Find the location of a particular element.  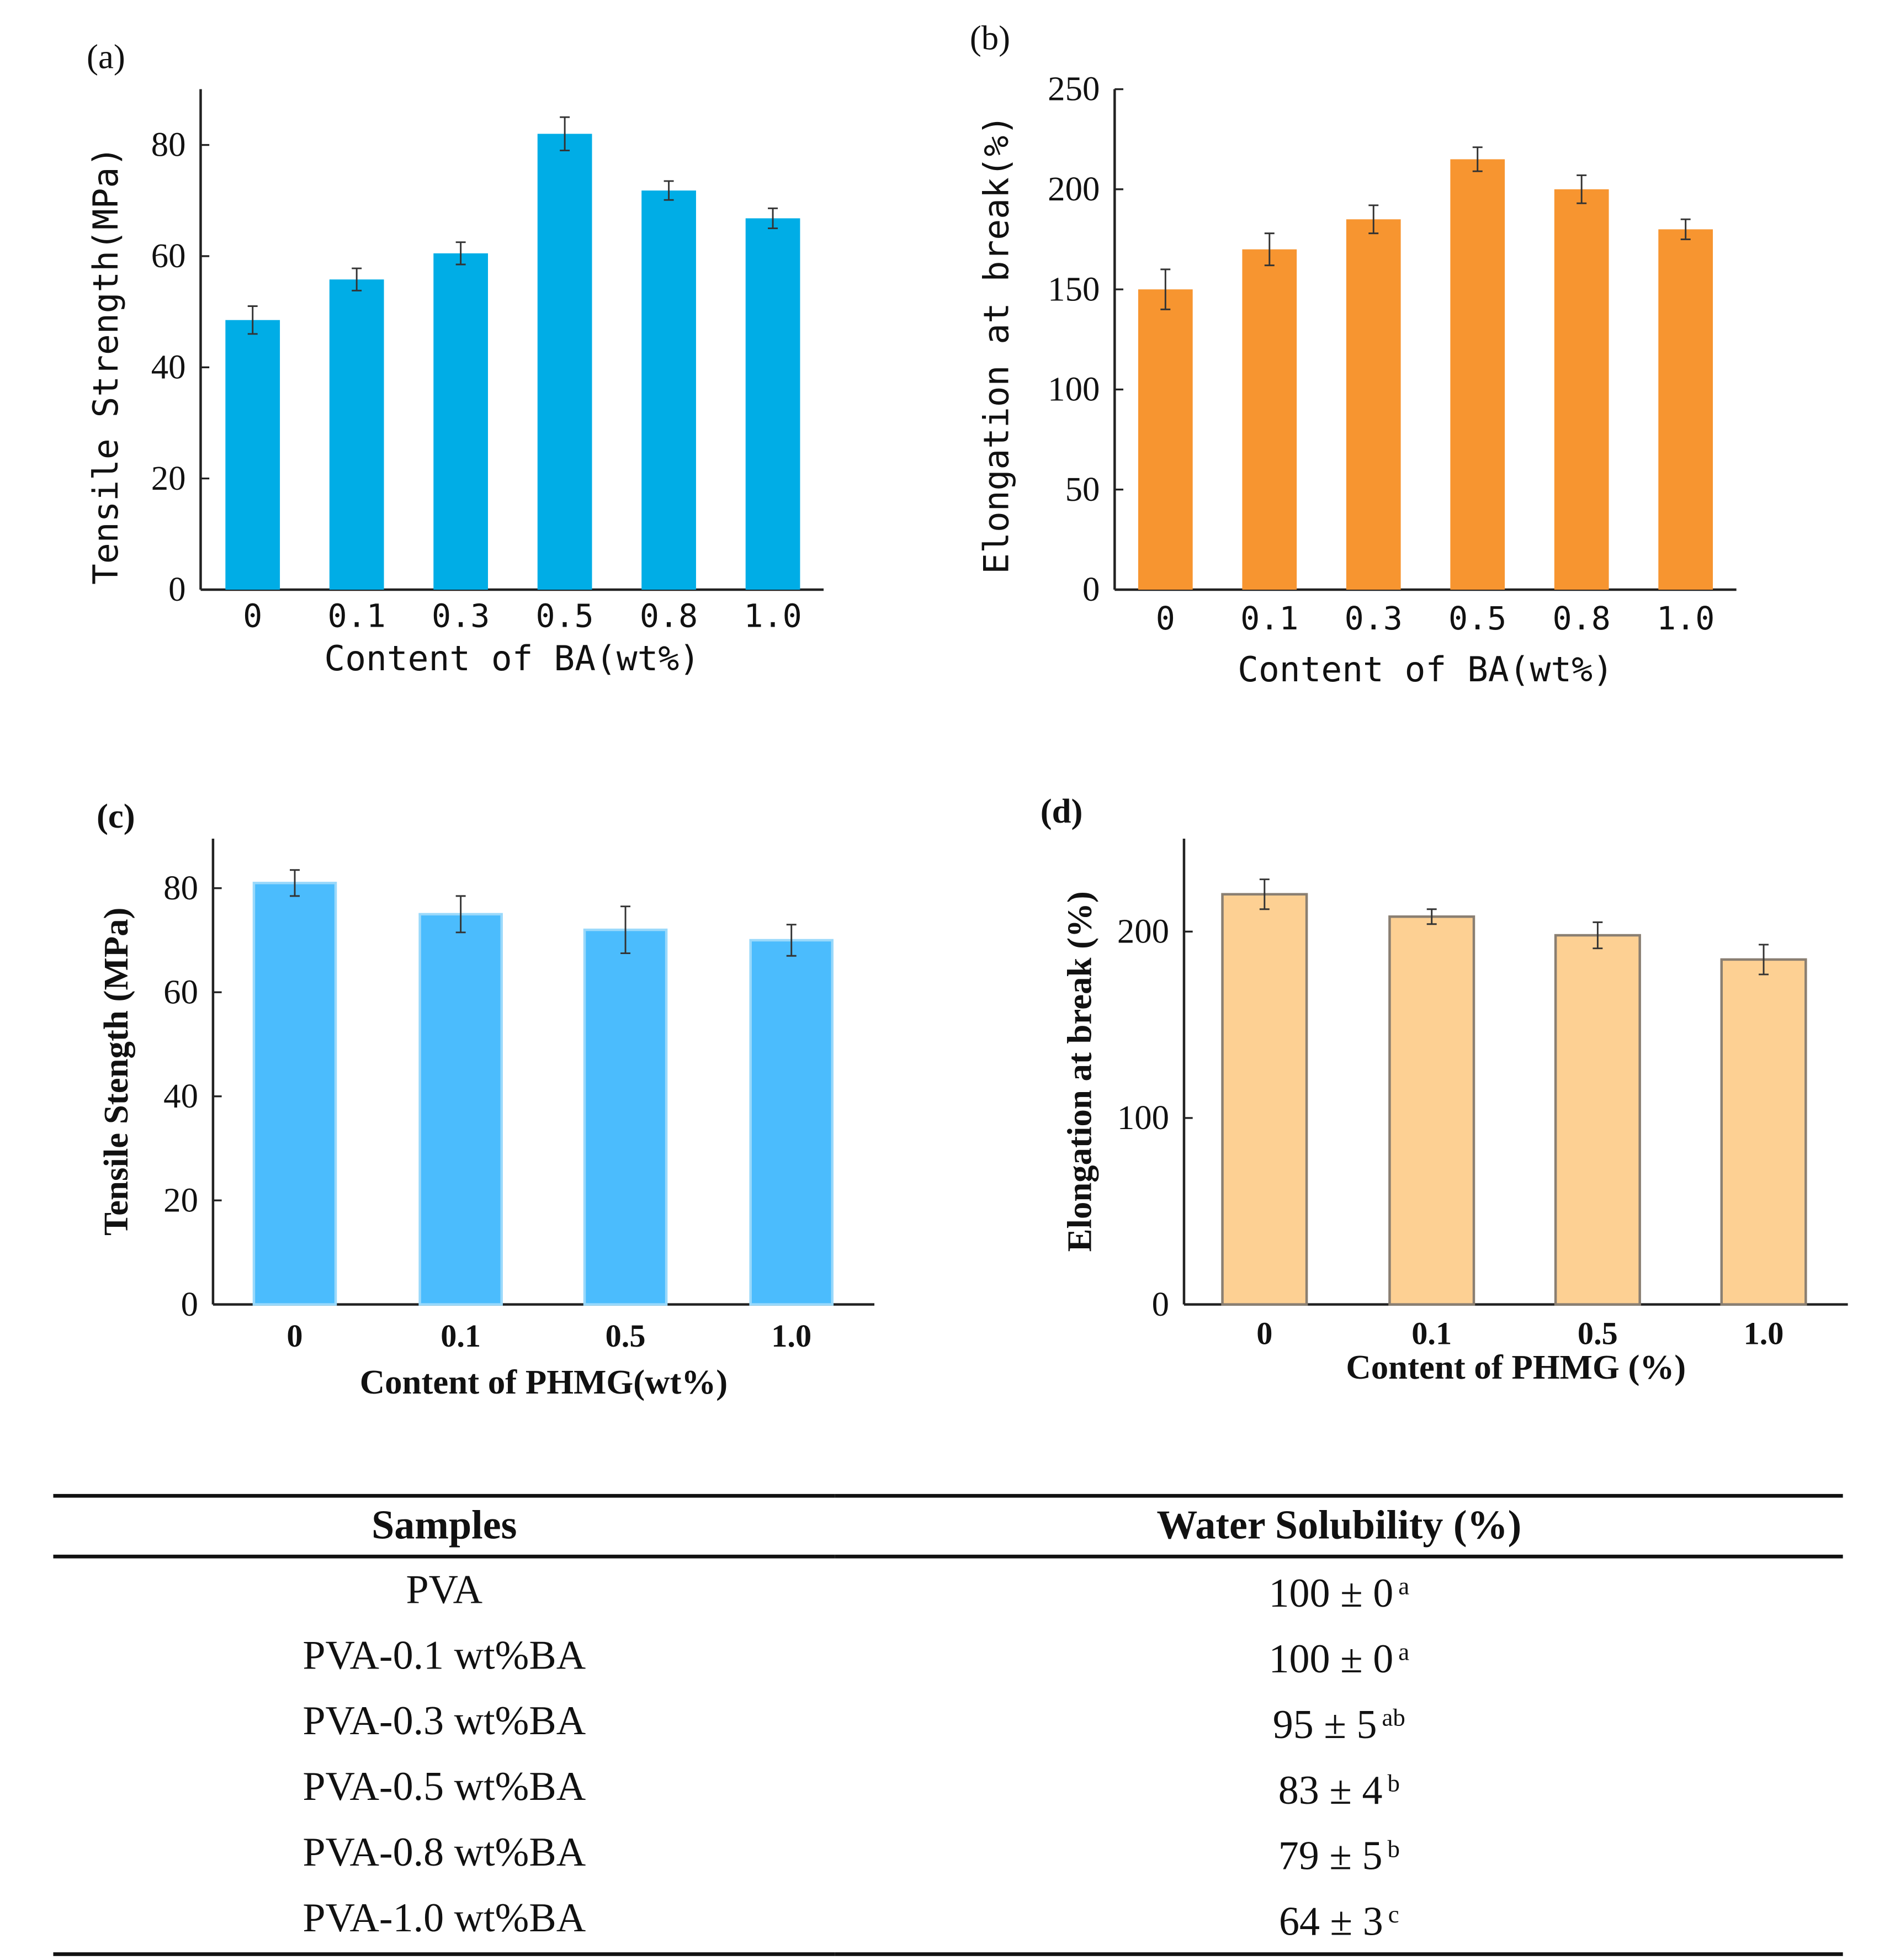

panel-d-y-axis-label: Elongation at break (%) is located at coordinates (1079, 1071).